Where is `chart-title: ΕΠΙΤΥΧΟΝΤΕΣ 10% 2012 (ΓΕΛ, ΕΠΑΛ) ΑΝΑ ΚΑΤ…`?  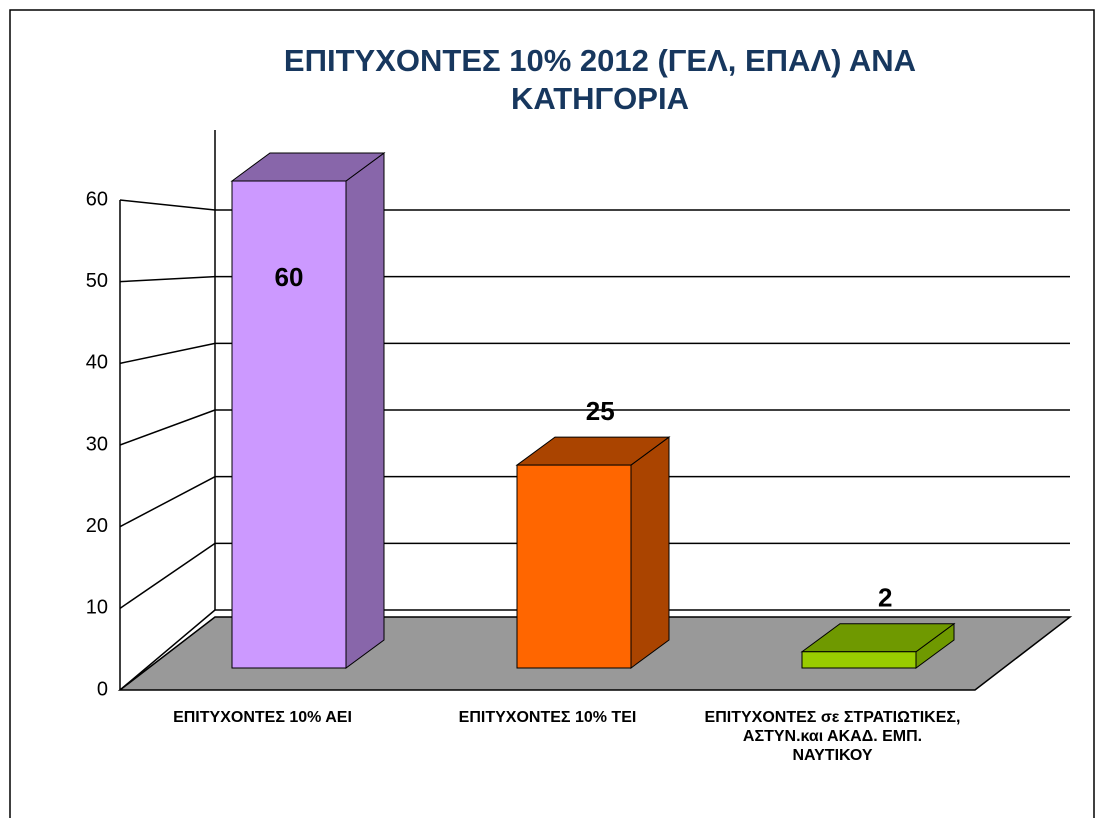 chart-title: ΕΠΙΤΥΧΟΝΤΕΣ 10% 2012 (ΓΕΛ, ΕΠΑΛ) ΑΝΑ ΚΑΤ… is located at coordinates (600, 79).